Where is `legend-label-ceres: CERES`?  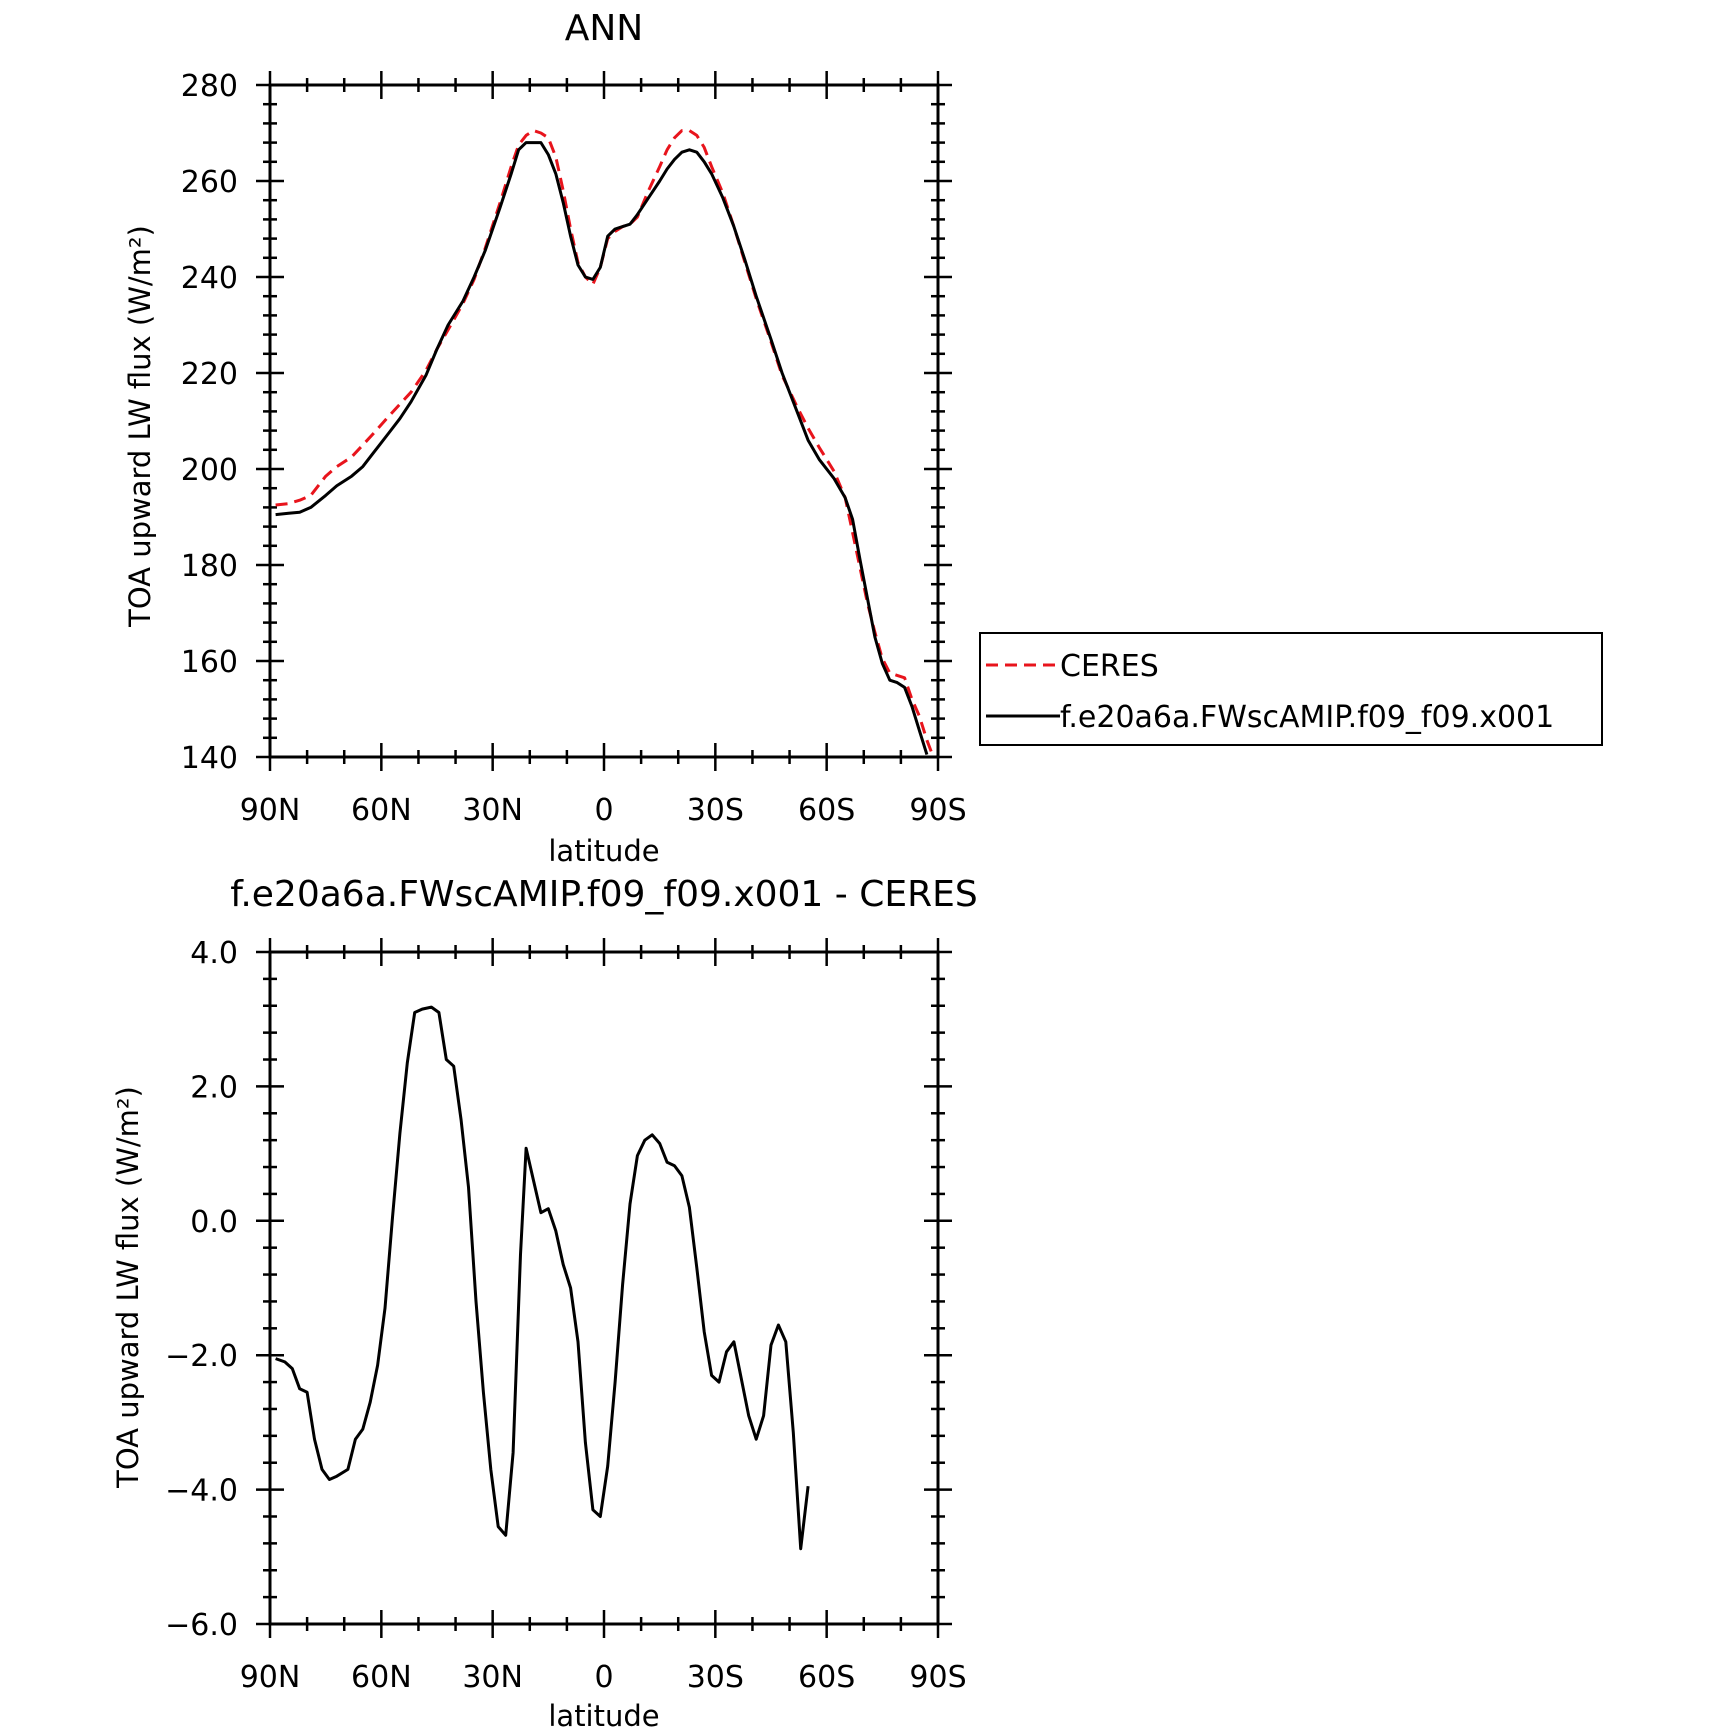
legend-label-ceres: CERES is located at coordinates (1109, 666).